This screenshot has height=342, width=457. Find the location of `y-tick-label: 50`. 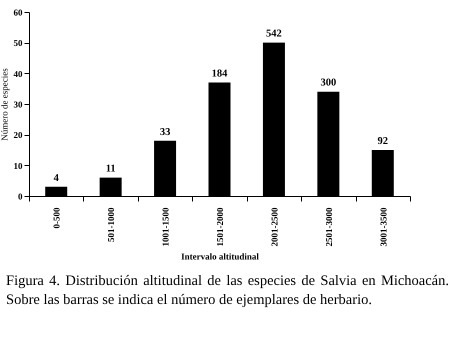

y-tick-label: 50 is located at coordinates (18, 43).